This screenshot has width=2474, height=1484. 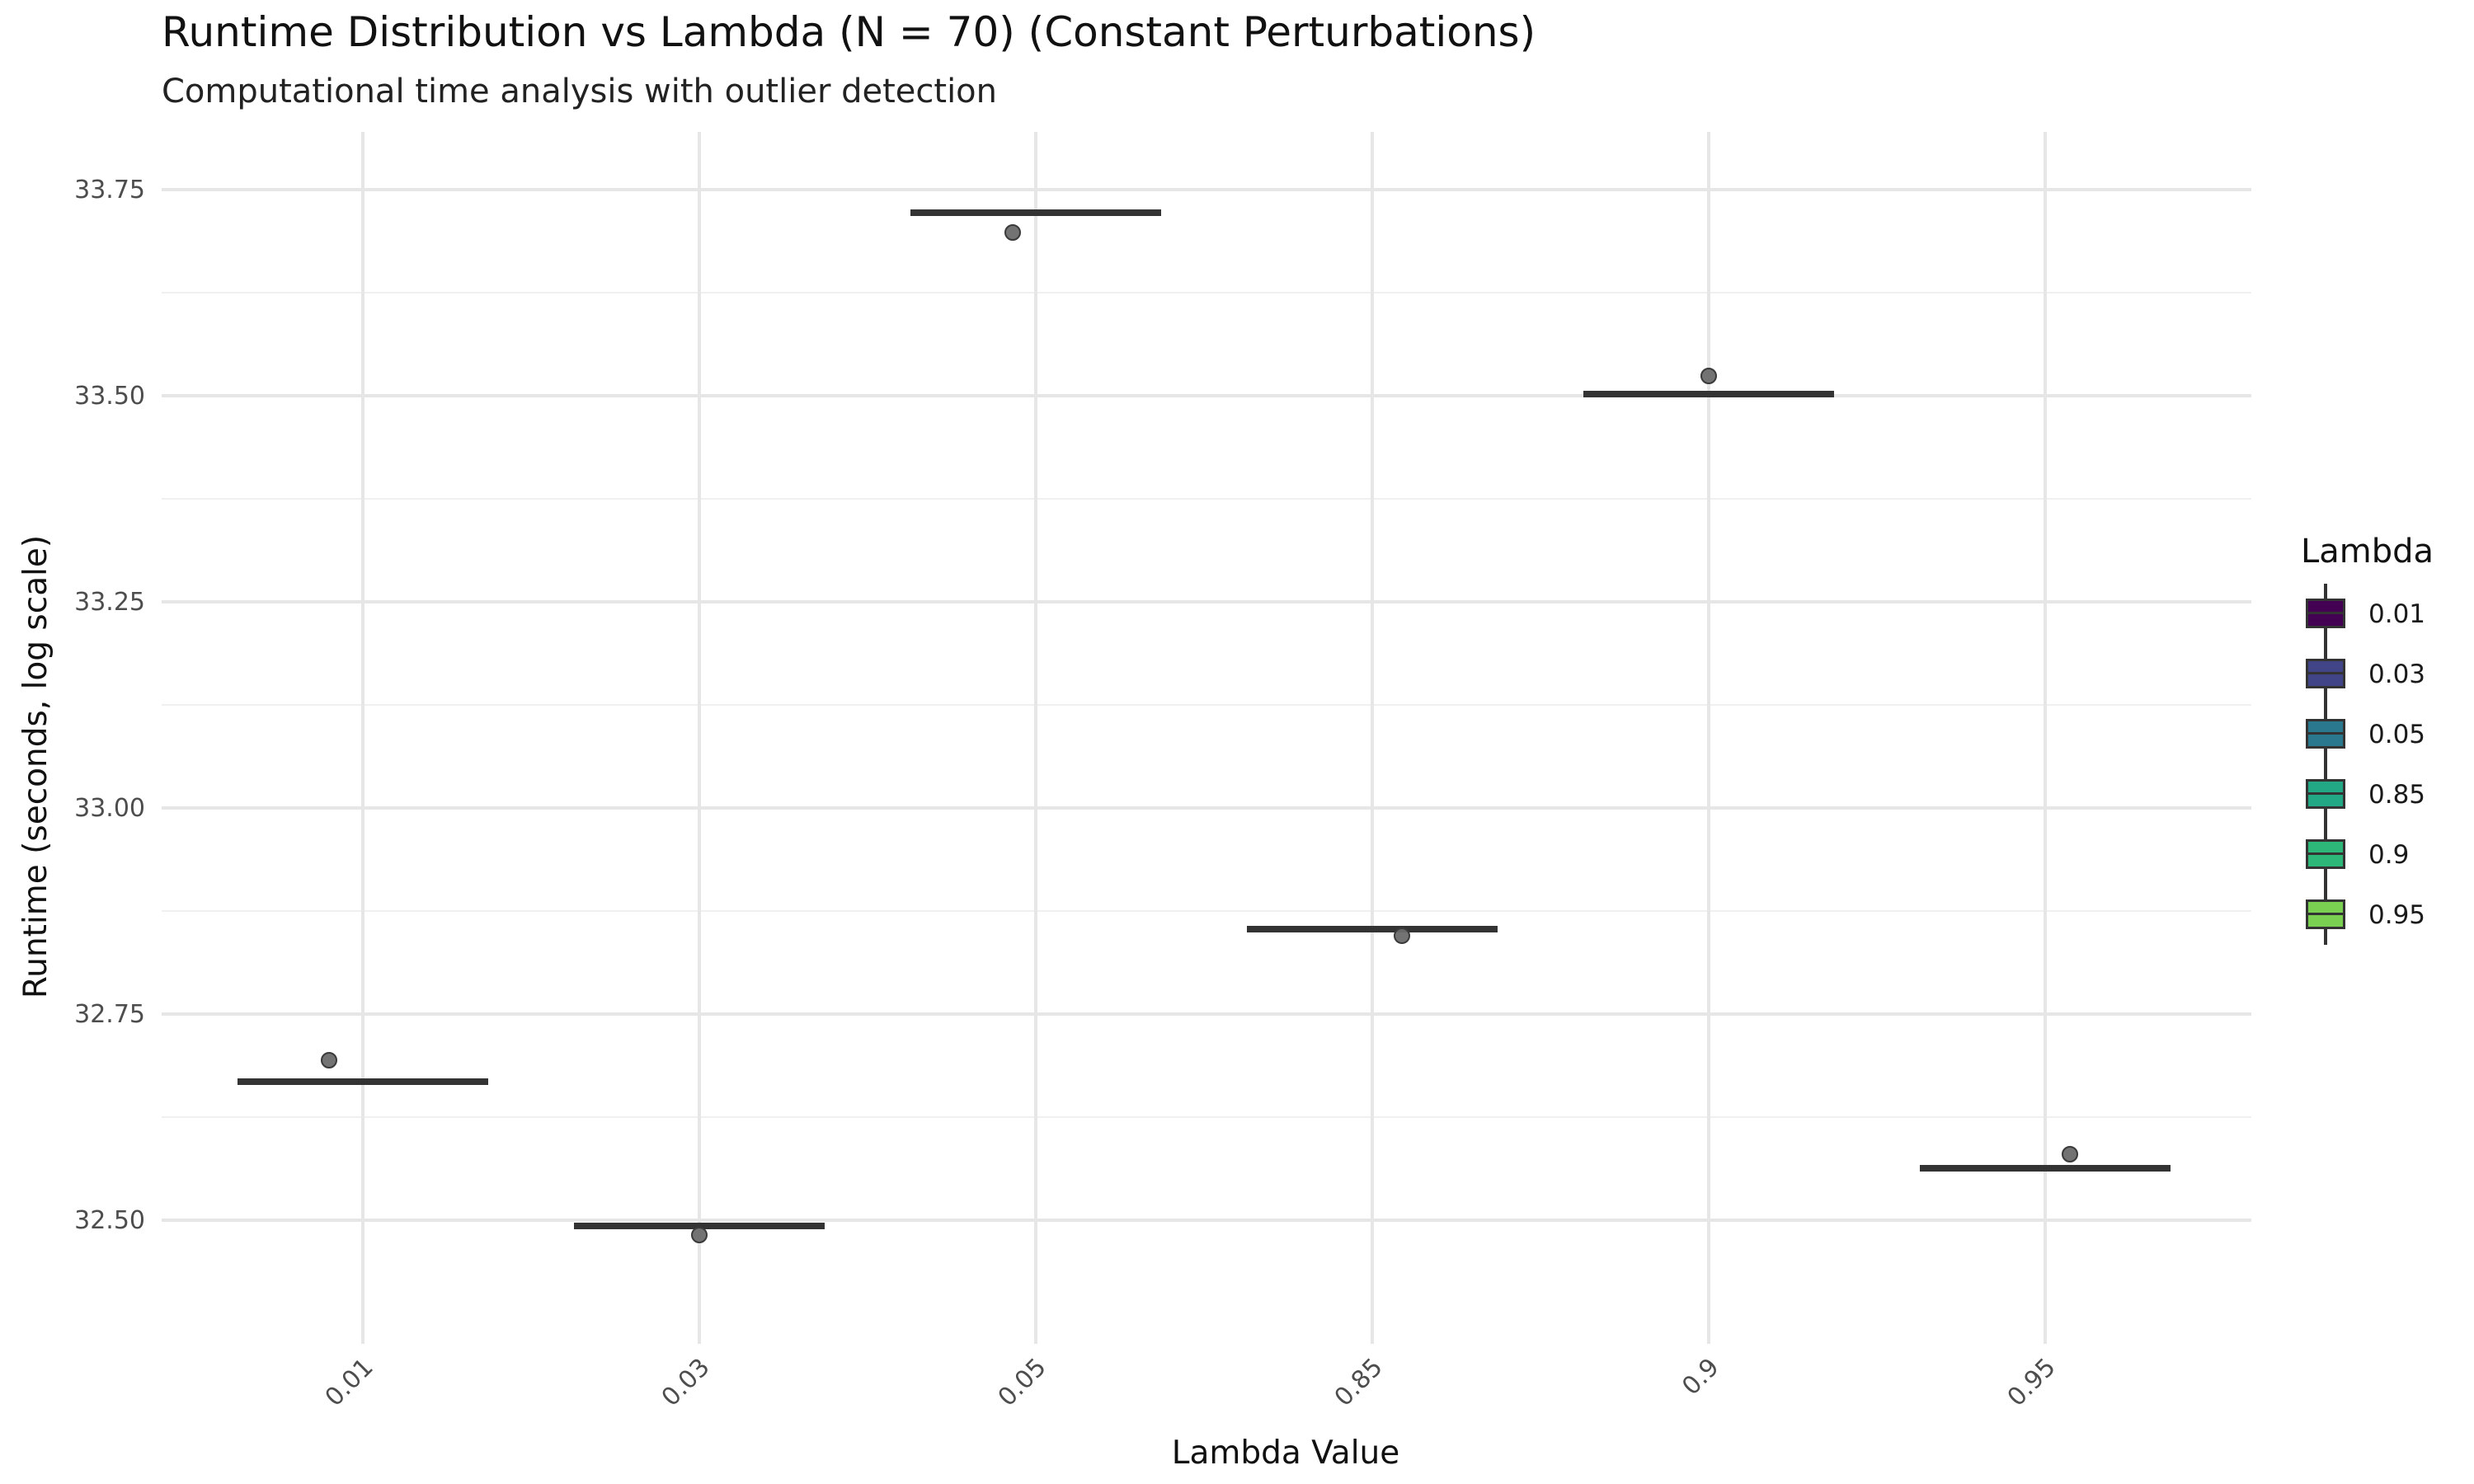 I want to click on legend-label: 0.01, so click(x=2397, y=614).